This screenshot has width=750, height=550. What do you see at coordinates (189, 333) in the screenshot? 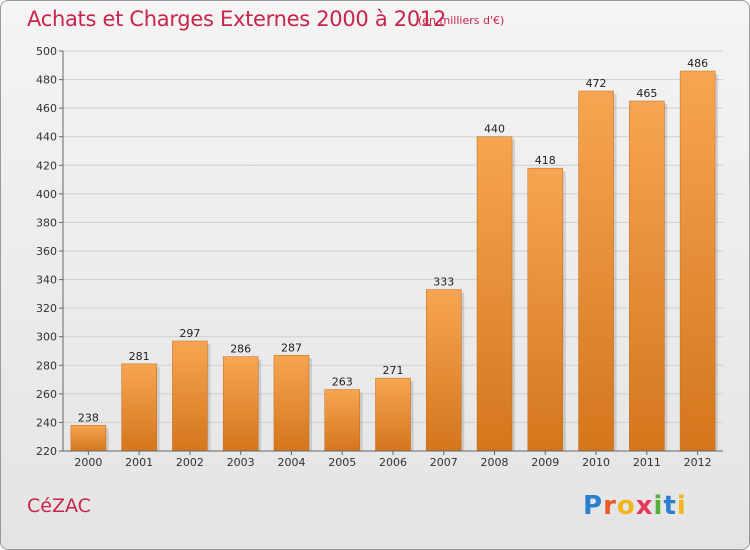
I see `data-label: 297` at bounding box center [189, 333].